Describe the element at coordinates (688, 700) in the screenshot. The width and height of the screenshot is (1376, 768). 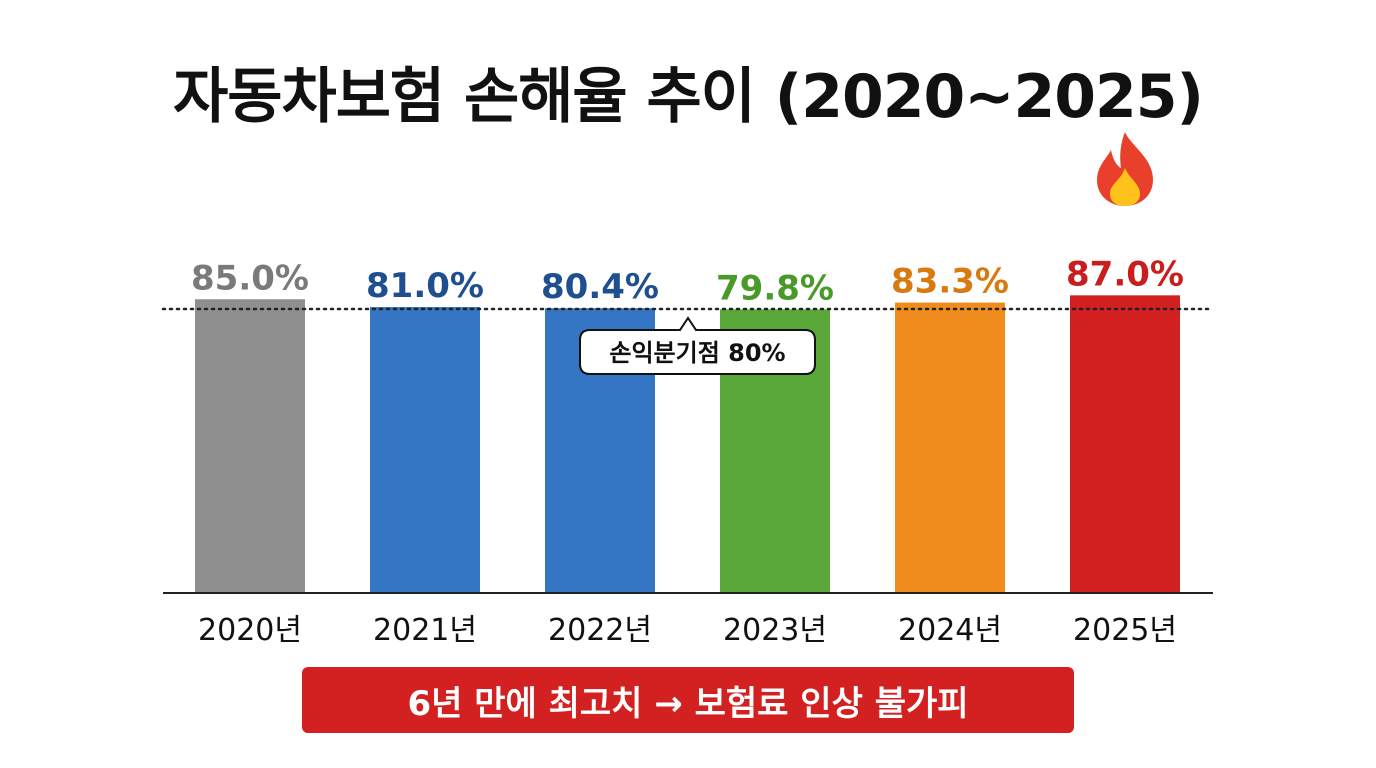
I see `conclusion-banner: 6년 만에 최고치 → 보험료 인상 불가피` at that location.